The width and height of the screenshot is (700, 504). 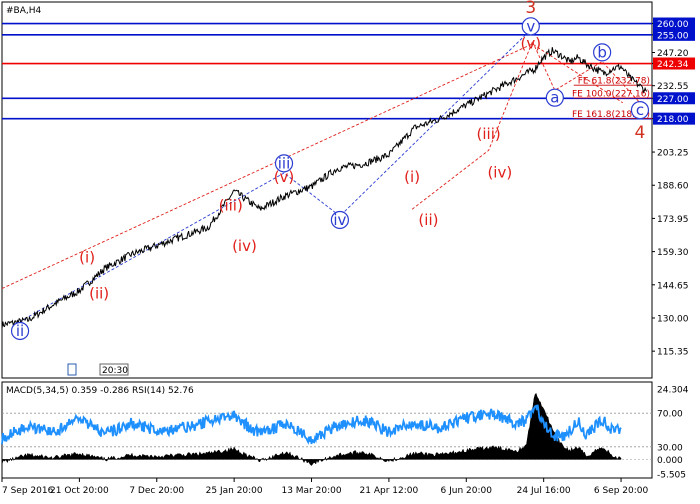 I want to click on time-tick-label-8: 6 Sep 20:00, so click(x=621, y=491).